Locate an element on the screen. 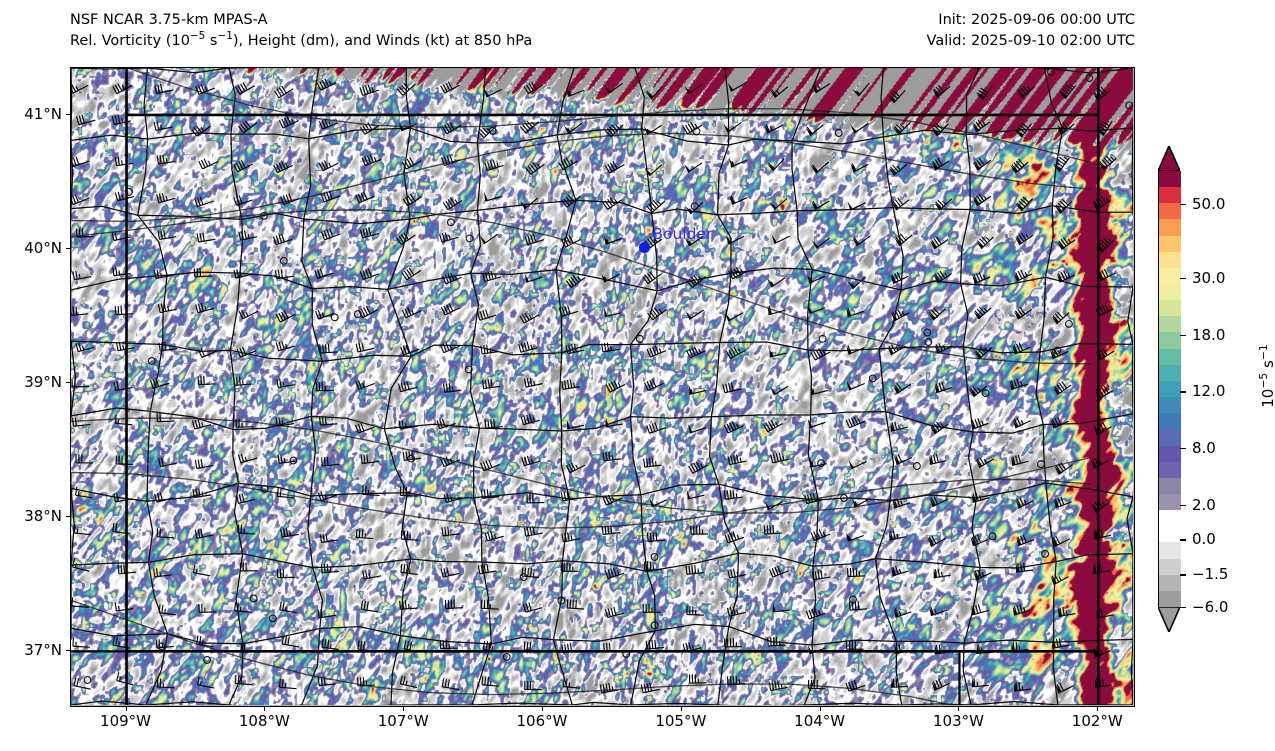 The width and height of the screenshot is (1275, 751). field-title-pre: Rel. Vorticity (10 is located at coordinates (130, 41).